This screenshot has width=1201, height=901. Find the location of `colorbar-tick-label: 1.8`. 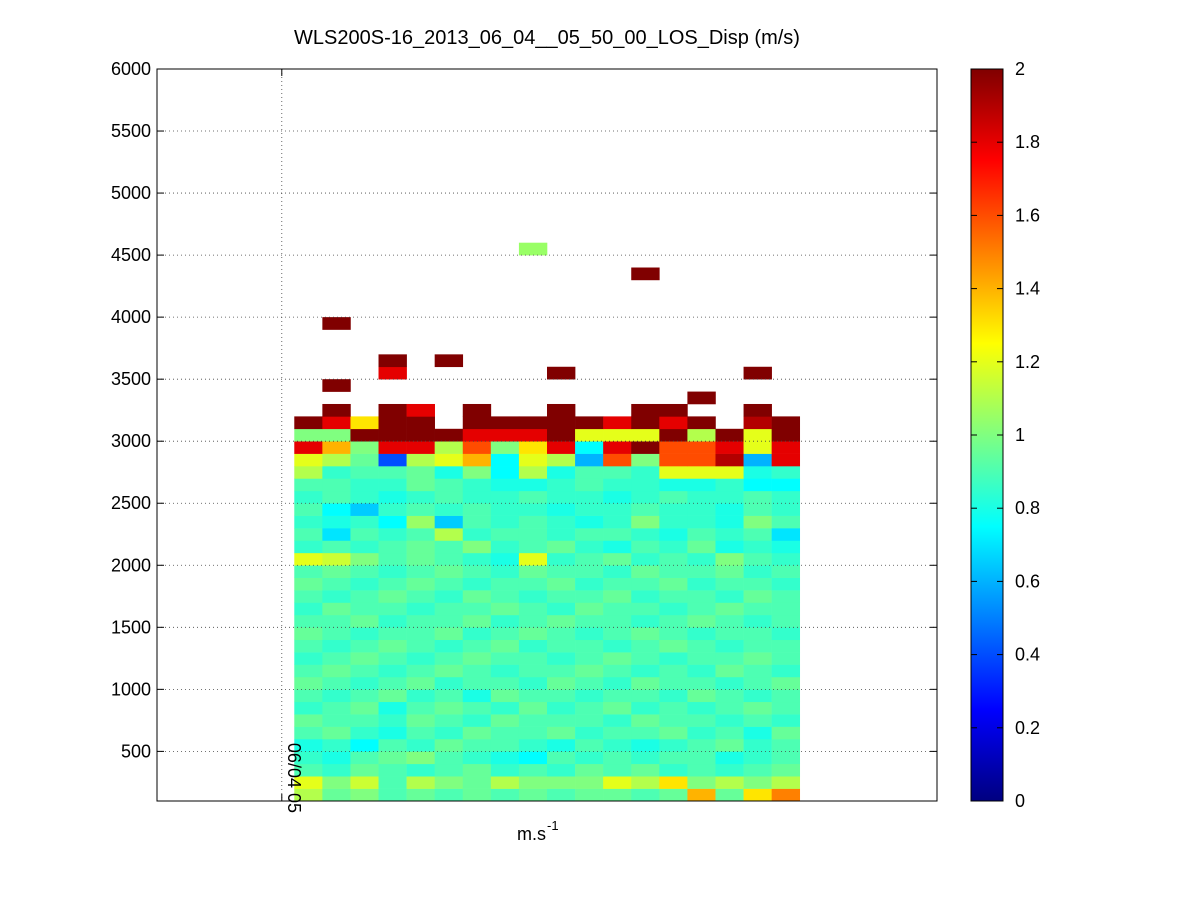

colorbar-tick-label: 1.8 is located at coordinates (1027, 142).